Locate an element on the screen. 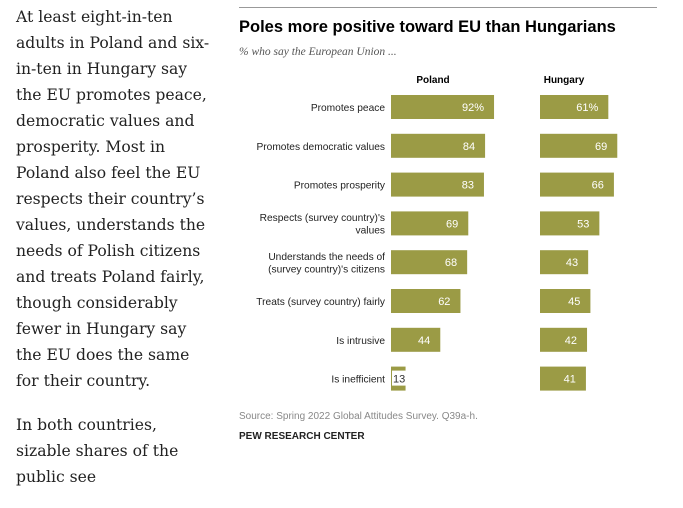 The height and width of the screenshot is (508, 683). category-label: Promotes democratic values is located at coordinates (320, 147).